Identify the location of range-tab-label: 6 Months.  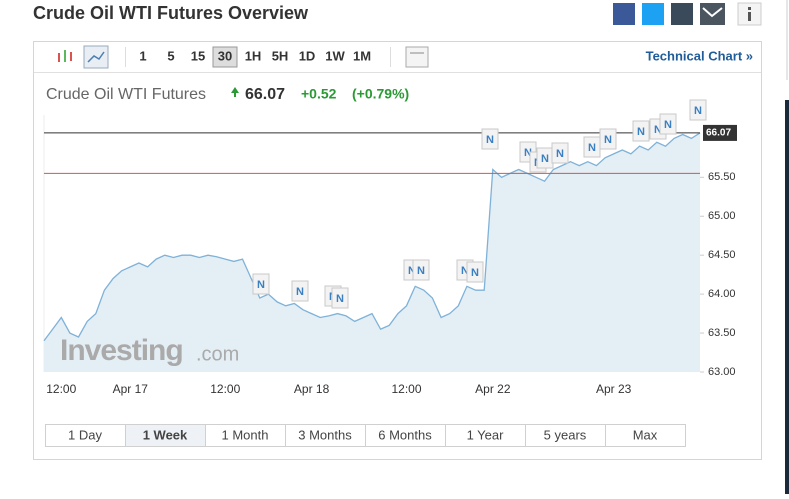
(405, 434).